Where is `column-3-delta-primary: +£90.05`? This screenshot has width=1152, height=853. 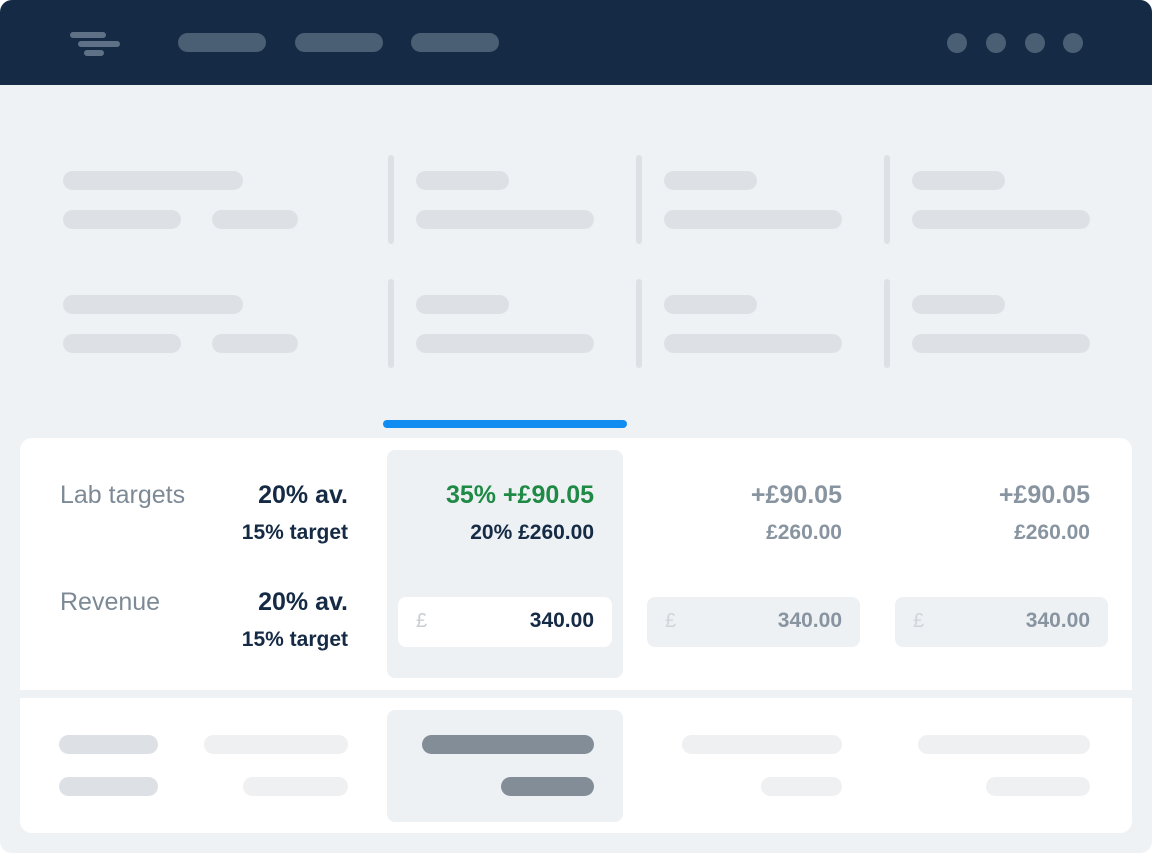
column-3-delta-primary: +£90.05 is located at coordinates (1044, 495).